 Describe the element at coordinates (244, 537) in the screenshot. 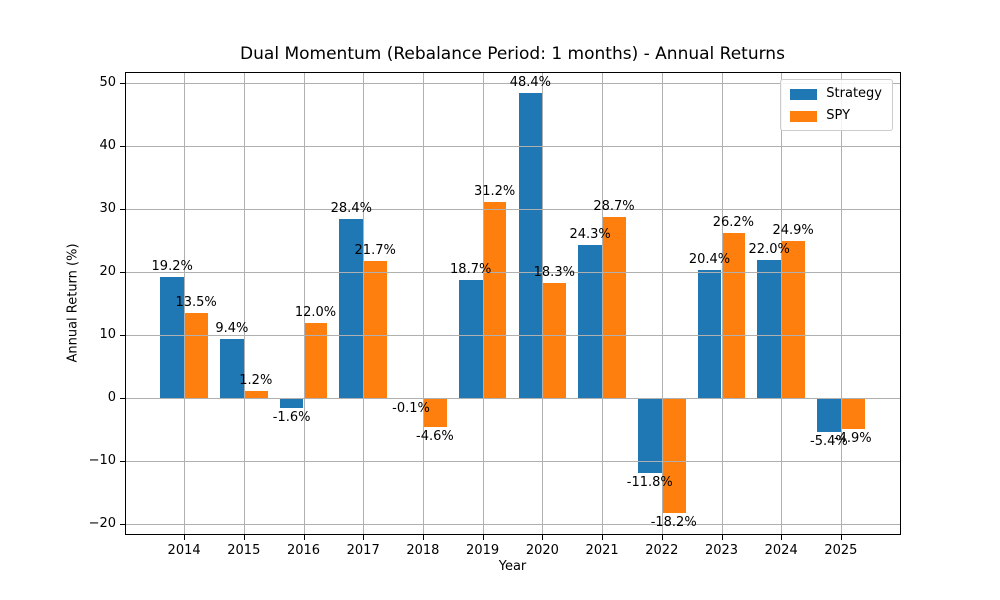

I see `xtick-mark-2015` at that location.